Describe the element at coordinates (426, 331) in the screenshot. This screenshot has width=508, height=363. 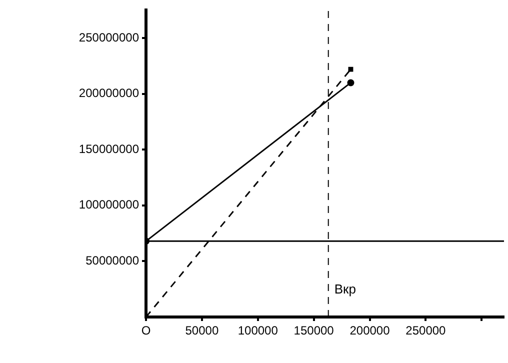
I see `x-tick-label: 250000` at that location.